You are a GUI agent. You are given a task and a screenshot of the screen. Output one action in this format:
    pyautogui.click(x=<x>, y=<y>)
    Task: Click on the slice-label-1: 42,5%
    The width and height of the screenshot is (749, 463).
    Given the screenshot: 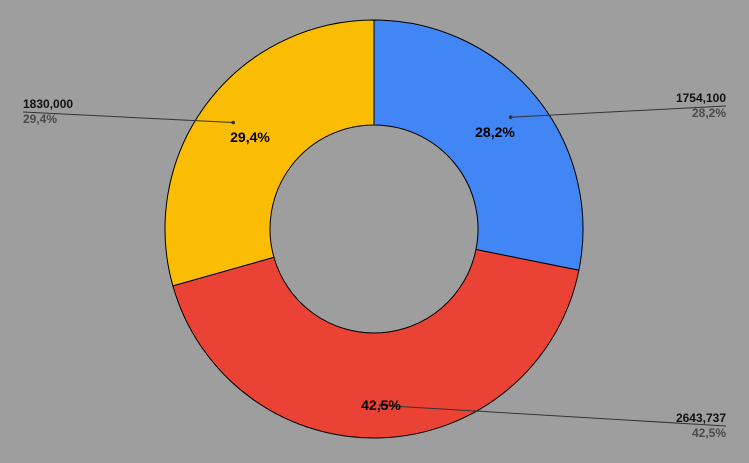 What is the action you would take?
    pyautogui.click(x=381, y=405)
    